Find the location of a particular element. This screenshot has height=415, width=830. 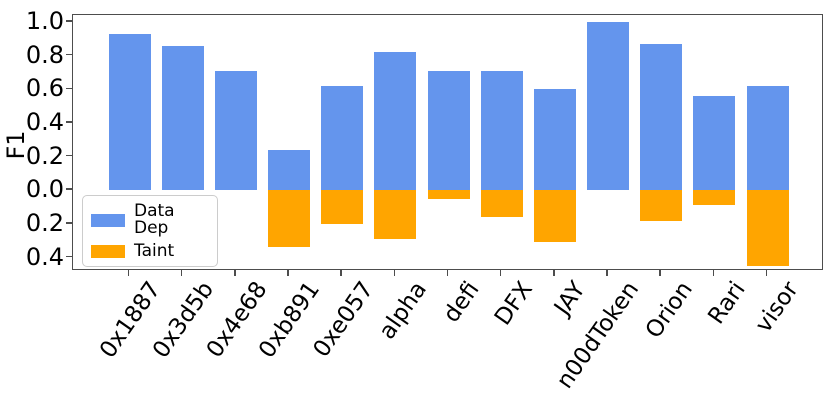

legend-swatch-data-dep is located at coordinates (108, 220).